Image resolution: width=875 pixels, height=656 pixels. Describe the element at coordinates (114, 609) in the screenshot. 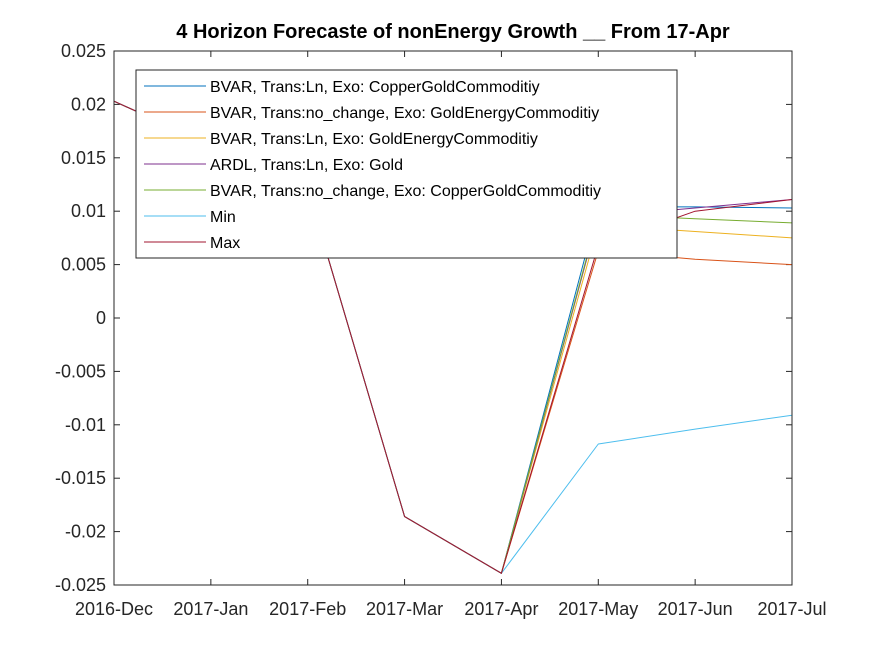

I see `x-tick-label: 2016-Dec` at that location.